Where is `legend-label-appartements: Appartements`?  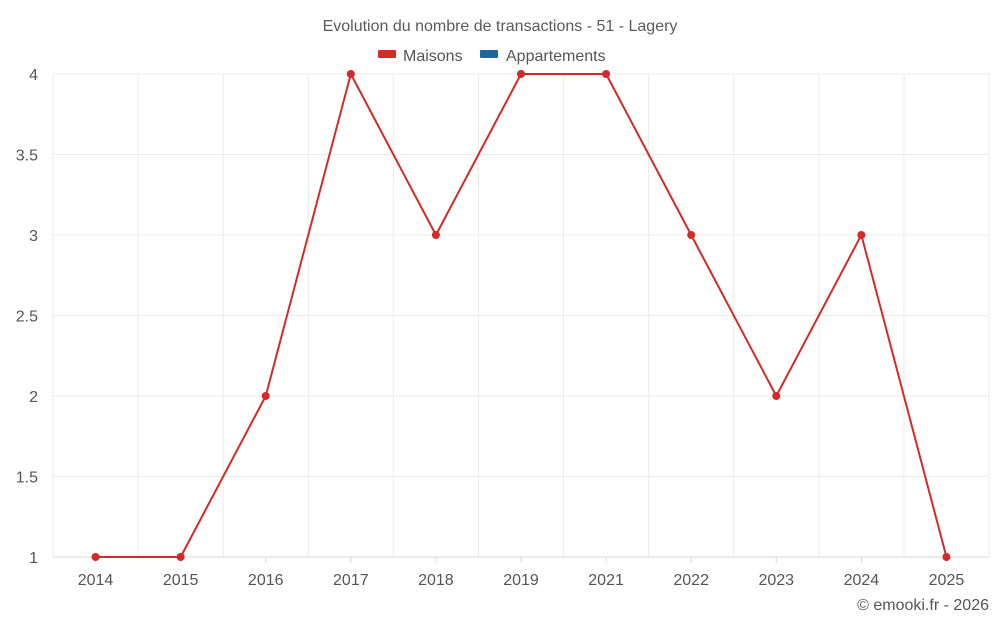 legend-label-appartements: Appartements is located at coordinates (556, 56).